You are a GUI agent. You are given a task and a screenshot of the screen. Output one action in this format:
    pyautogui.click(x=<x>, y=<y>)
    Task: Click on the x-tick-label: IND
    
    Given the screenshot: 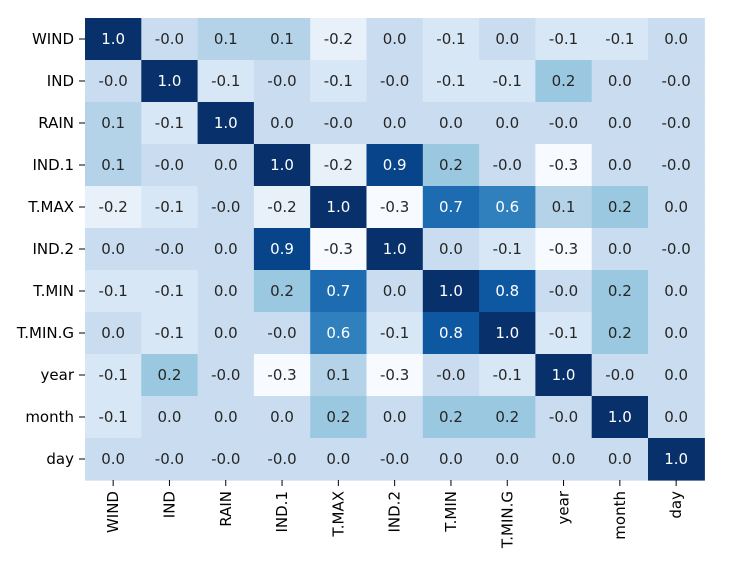 What is the action you would take?
    pyautogui.click(x=169, y=504)
    